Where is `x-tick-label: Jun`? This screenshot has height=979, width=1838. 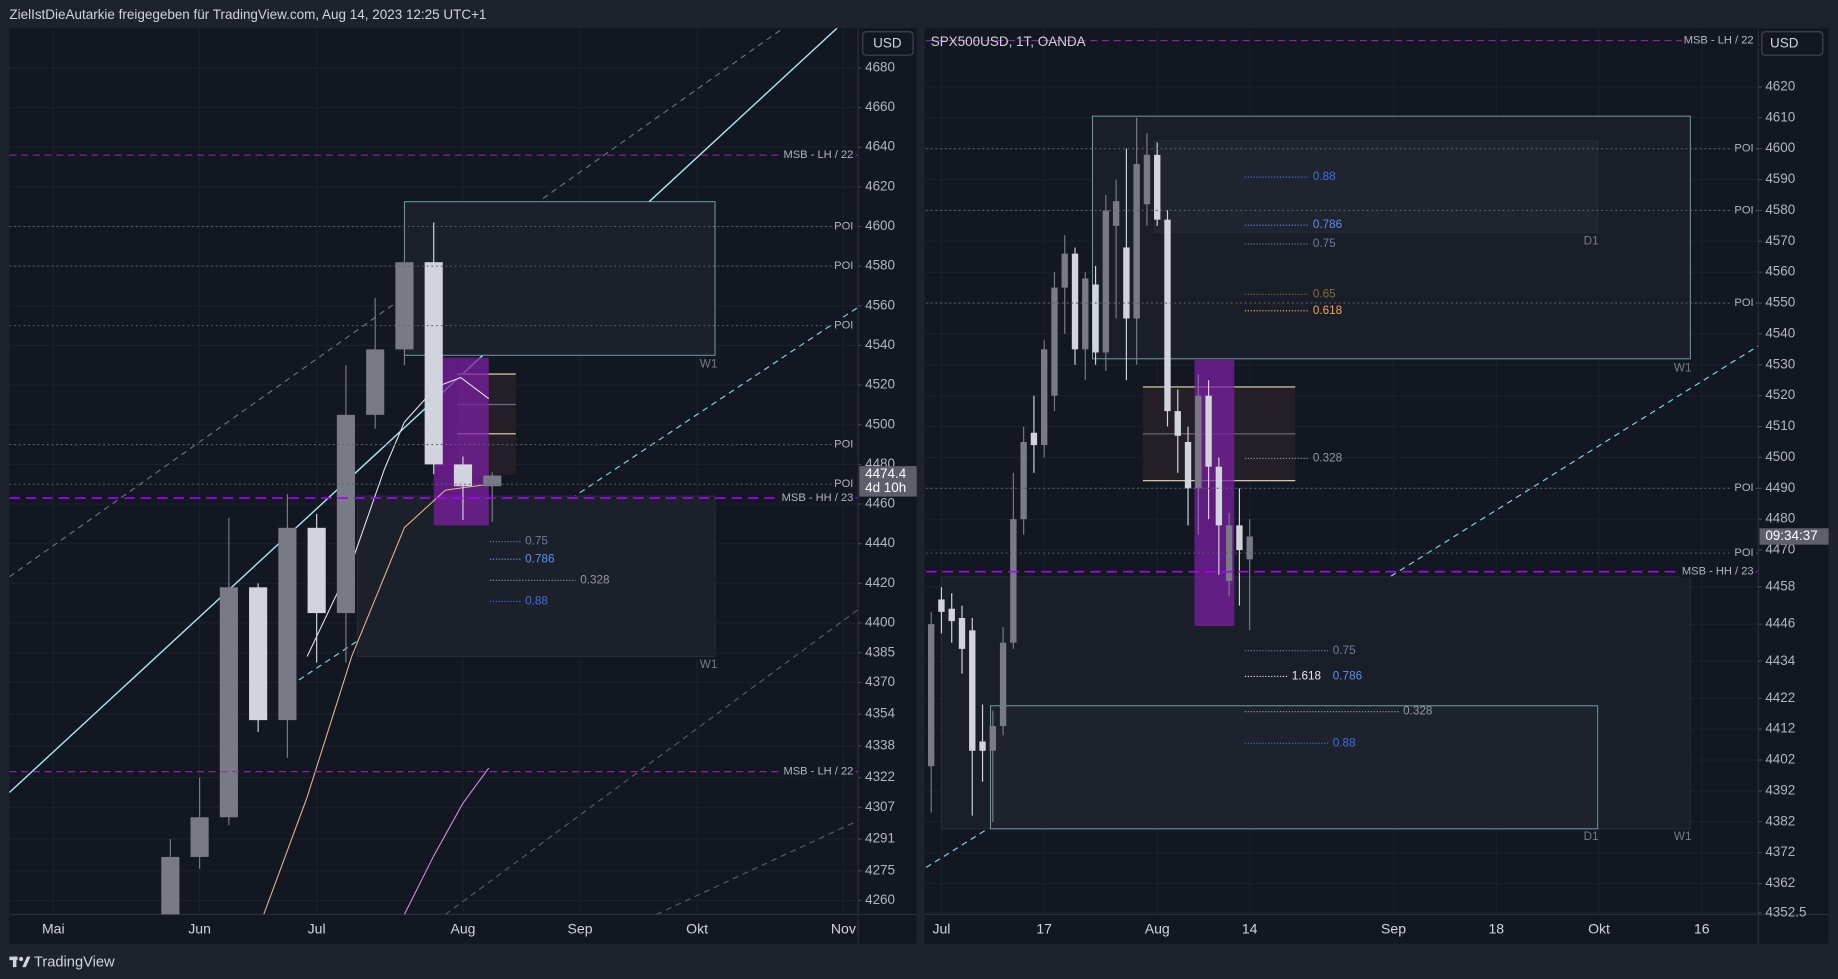 x-tick-label: Jun is located at coordinates (199, 928).